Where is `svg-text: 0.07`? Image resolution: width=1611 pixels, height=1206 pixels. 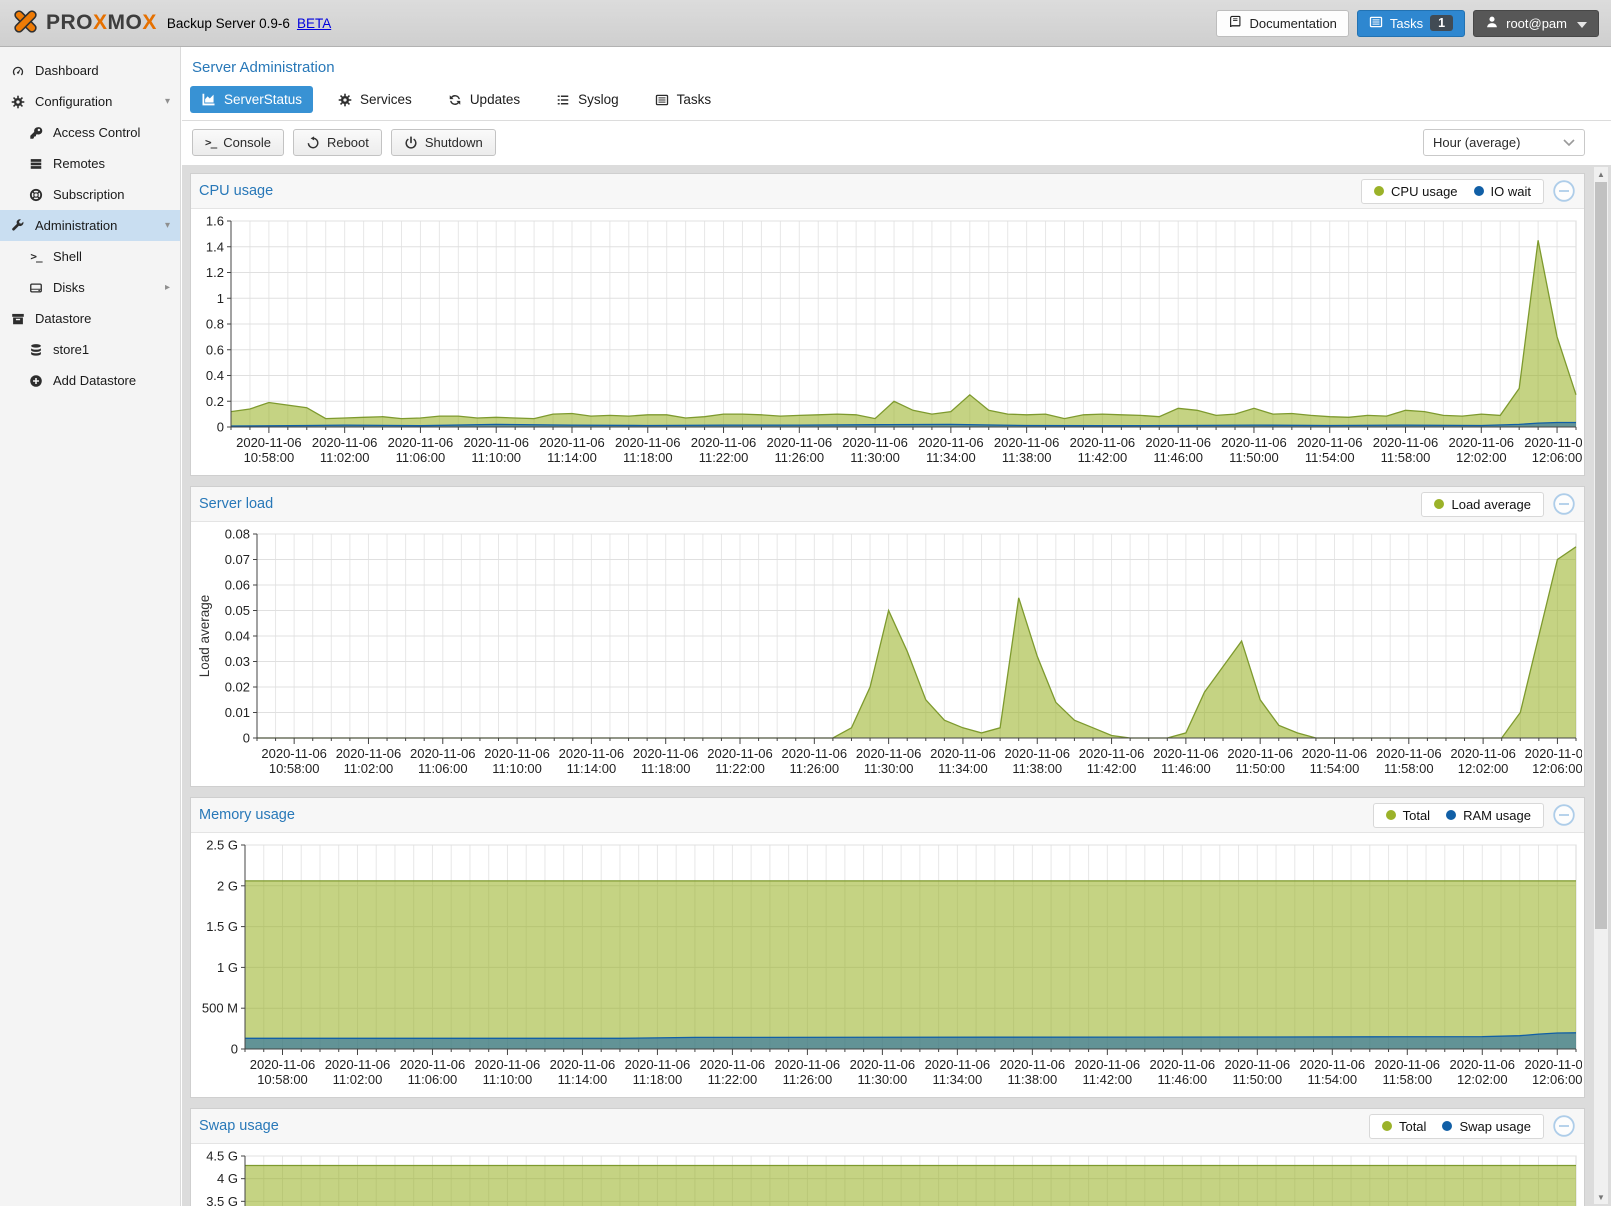
svg-text: 0.07 is located at coordinates (237, 559).